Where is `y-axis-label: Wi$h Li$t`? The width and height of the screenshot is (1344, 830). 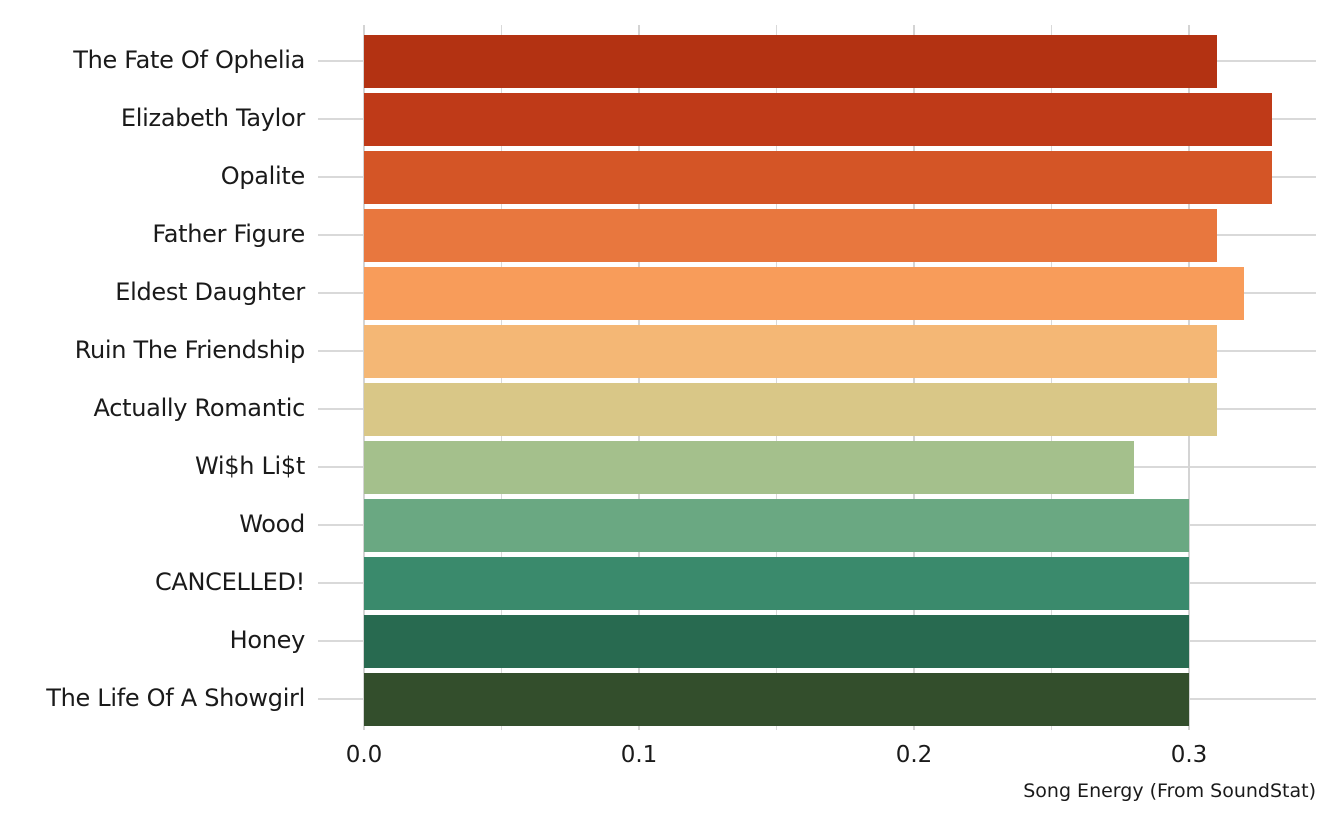
y-axis-label: Wi$h Li$t is located at coordinates (250, 466).